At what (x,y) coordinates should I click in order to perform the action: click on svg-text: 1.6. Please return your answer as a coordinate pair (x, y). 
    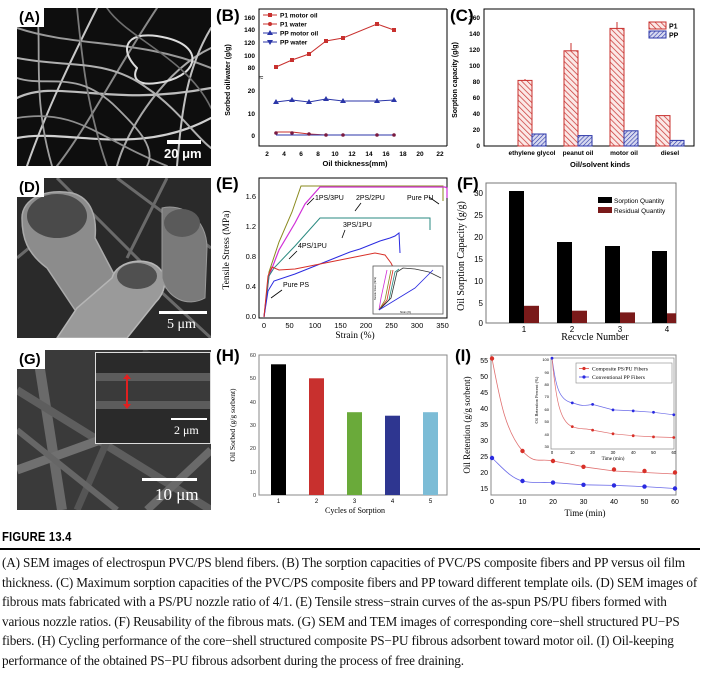
    Looking at the image, I should click on (251, 196).